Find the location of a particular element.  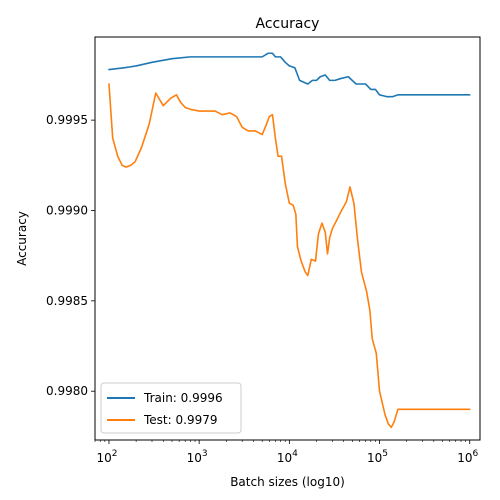

y-tick-label: 0.9995 is located at coordinates (67, 120).